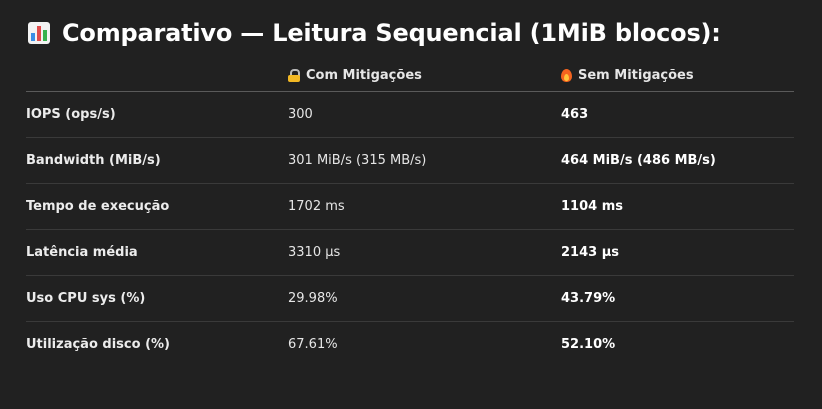 The image size is (822, 409). What do you see at coordinates (636, 75) in the screenshot?
I see `header-sem-label: Sem Mitigações` at bounding box center [636, 75].